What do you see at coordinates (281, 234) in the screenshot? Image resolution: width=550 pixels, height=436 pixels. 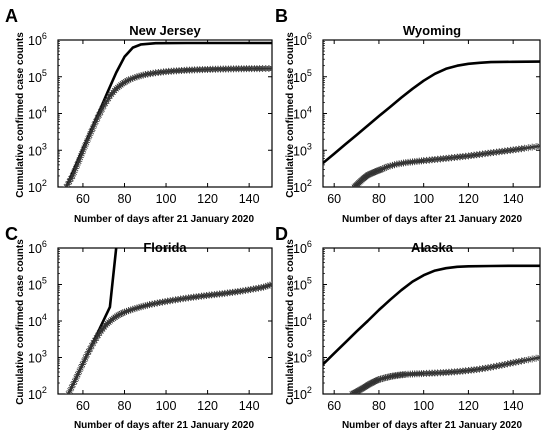 I see `panel-letter-d: D` at bounding box center [281, 234].